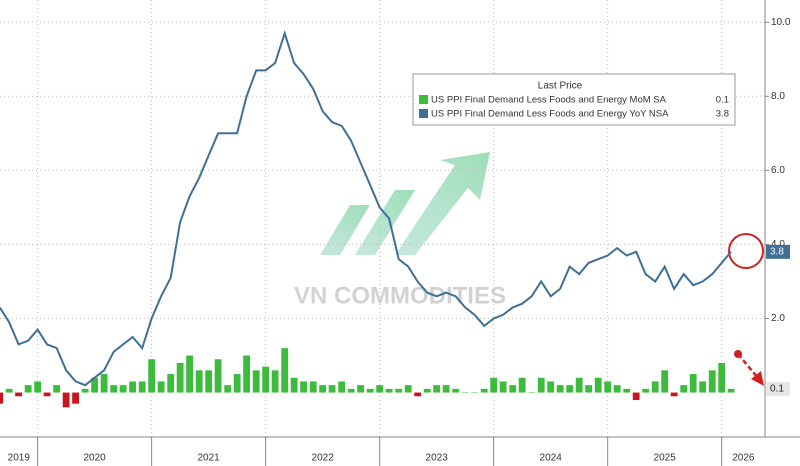 The width and height of the screenshot is (800, 466). What do you see at coordinates (209, 458) in the screenshot?
I see `x-tick-label: 2021` at bounding box center [209, 458].